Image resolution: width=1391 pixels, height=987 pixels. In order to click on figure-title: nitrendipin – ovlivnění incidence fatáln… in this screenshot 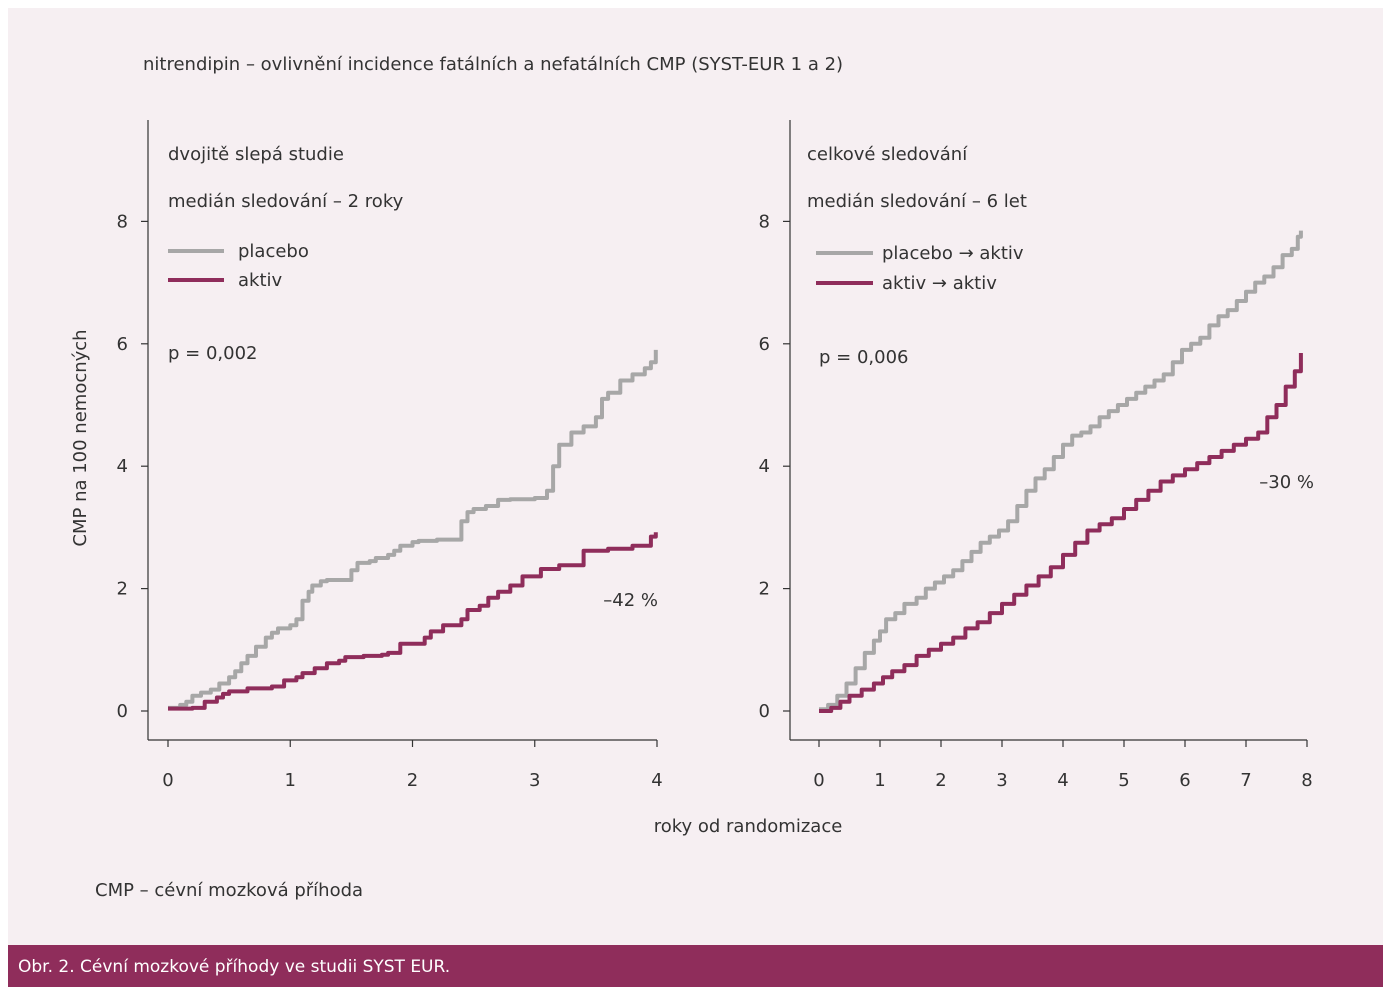, I will do `click(493, 64)`.